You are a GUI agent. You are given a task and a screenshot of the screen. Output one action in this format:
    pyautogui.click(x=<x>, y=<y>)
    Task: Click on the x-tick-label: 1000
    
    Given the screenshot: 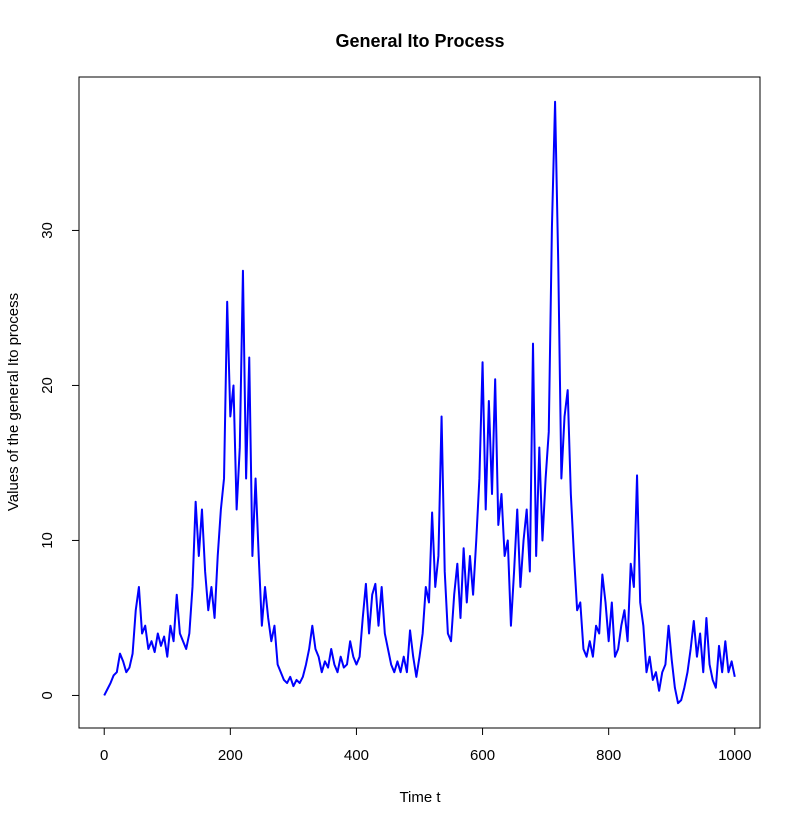 What is the action you would take?
    pyautogui.click(x=734, y=755)
    